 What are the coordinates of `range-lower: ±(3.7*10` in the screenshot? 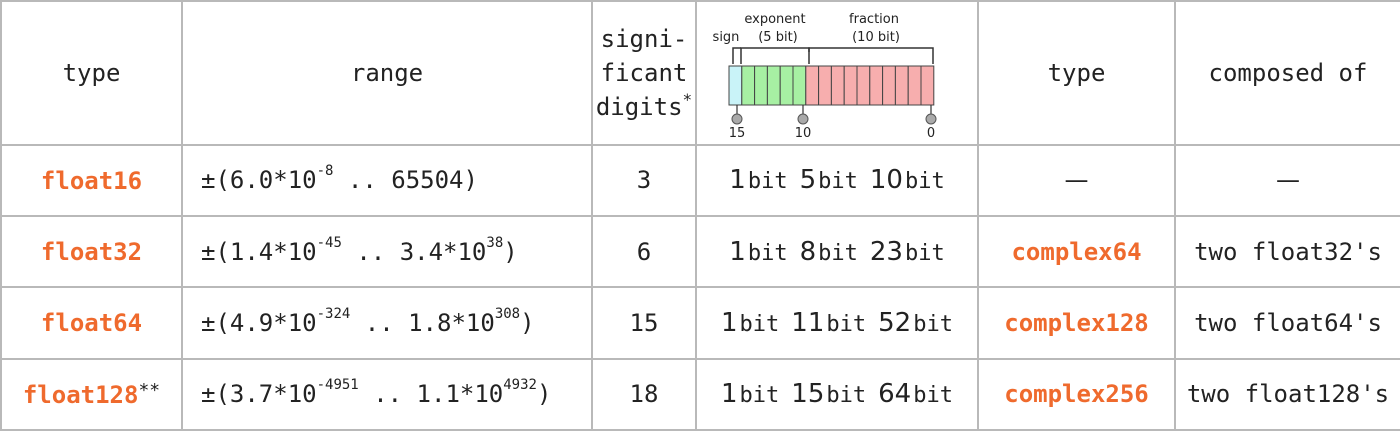 It's located at (259, 394).